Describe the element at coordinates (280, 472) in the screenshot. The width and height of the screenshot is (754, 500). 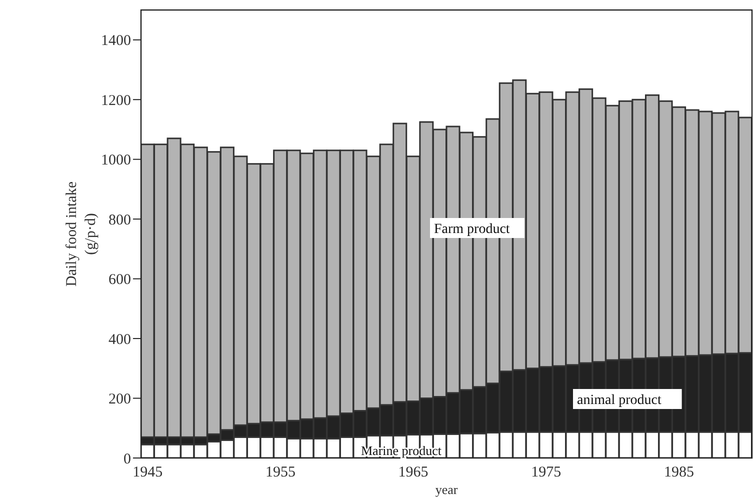
I see `x-tick-label: 1955` at that location.